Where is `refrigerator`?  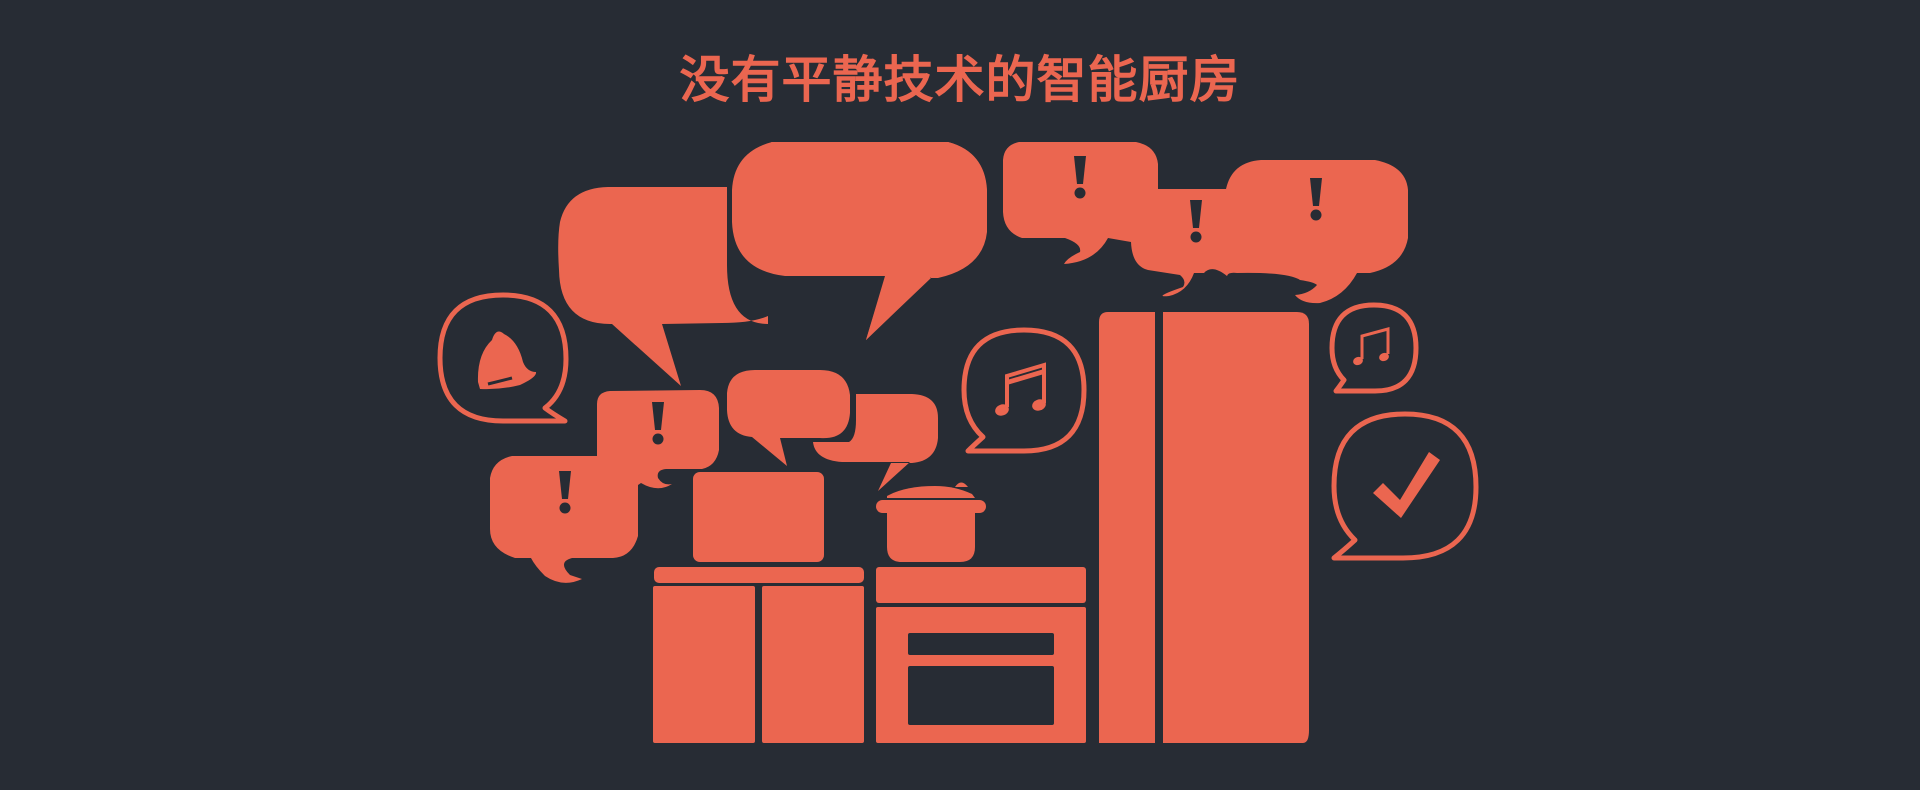
refrigerator is located at coordinates (1204, 527).